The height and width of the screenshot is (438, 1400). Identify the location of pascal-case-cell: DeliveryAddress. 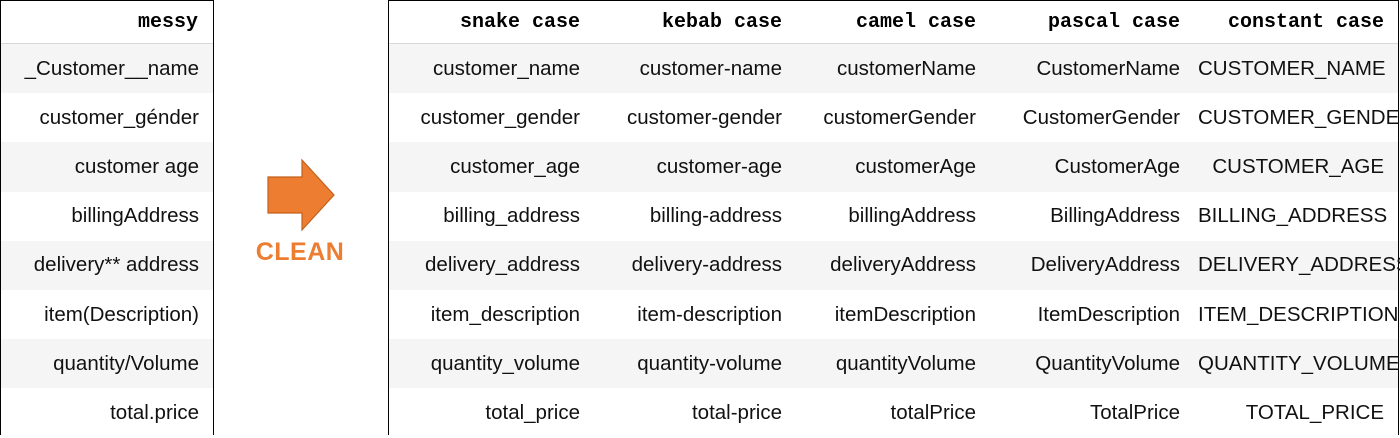
(1091, 265).